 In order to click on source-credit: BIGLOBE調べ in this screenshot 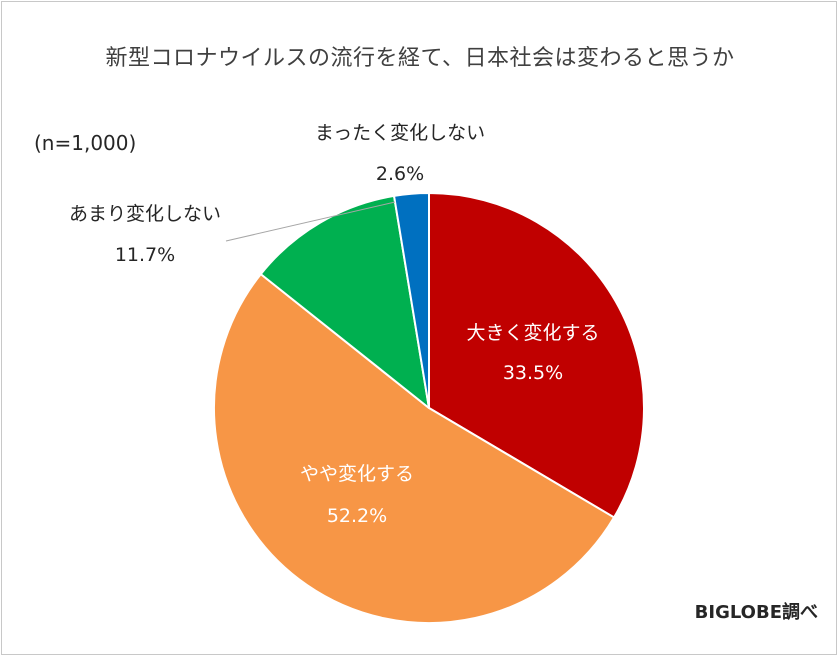, I will do `click(756, 612)`.